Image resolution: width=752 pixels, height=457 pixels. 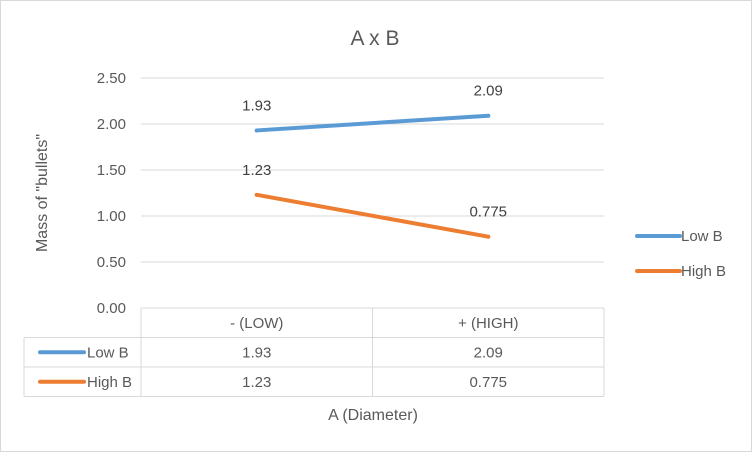 What do you see at coordinates (372, 123) in the screenshot?
I see `series-line-low-b` at bounding box center [372, 123].